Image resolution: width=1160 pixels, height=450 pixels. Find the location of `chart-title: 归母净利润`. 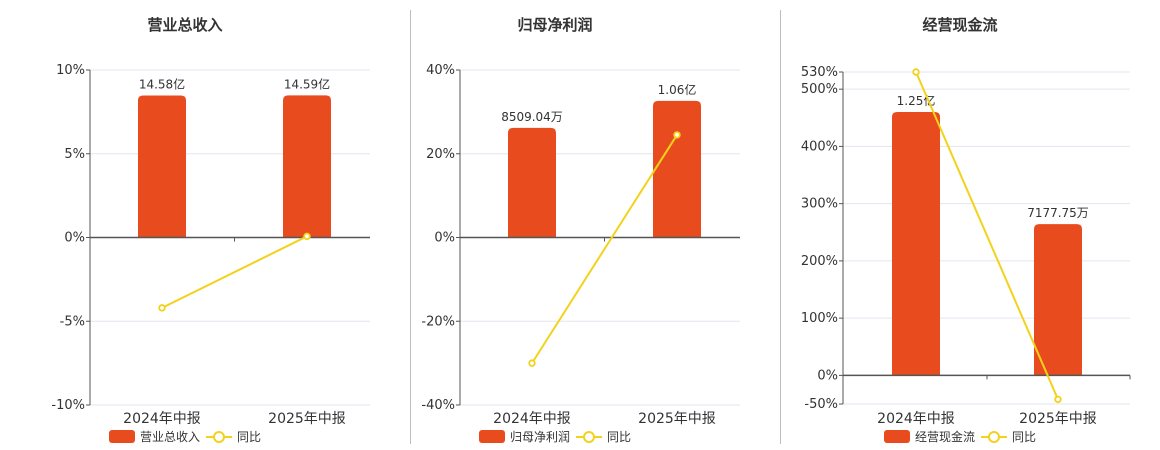

chart-title: 归母净利润 is located at coordinates (555, 25).